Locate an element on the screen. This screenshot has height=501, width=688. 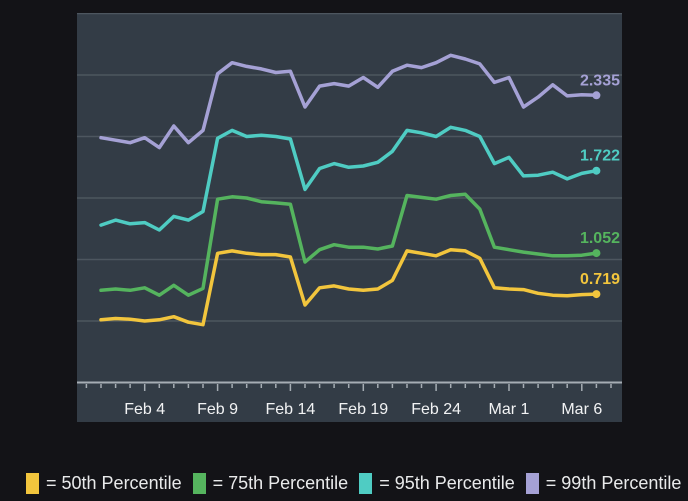
legend-item-95th-percentile: = 95th Percentile is located at coordinates (437, 483).